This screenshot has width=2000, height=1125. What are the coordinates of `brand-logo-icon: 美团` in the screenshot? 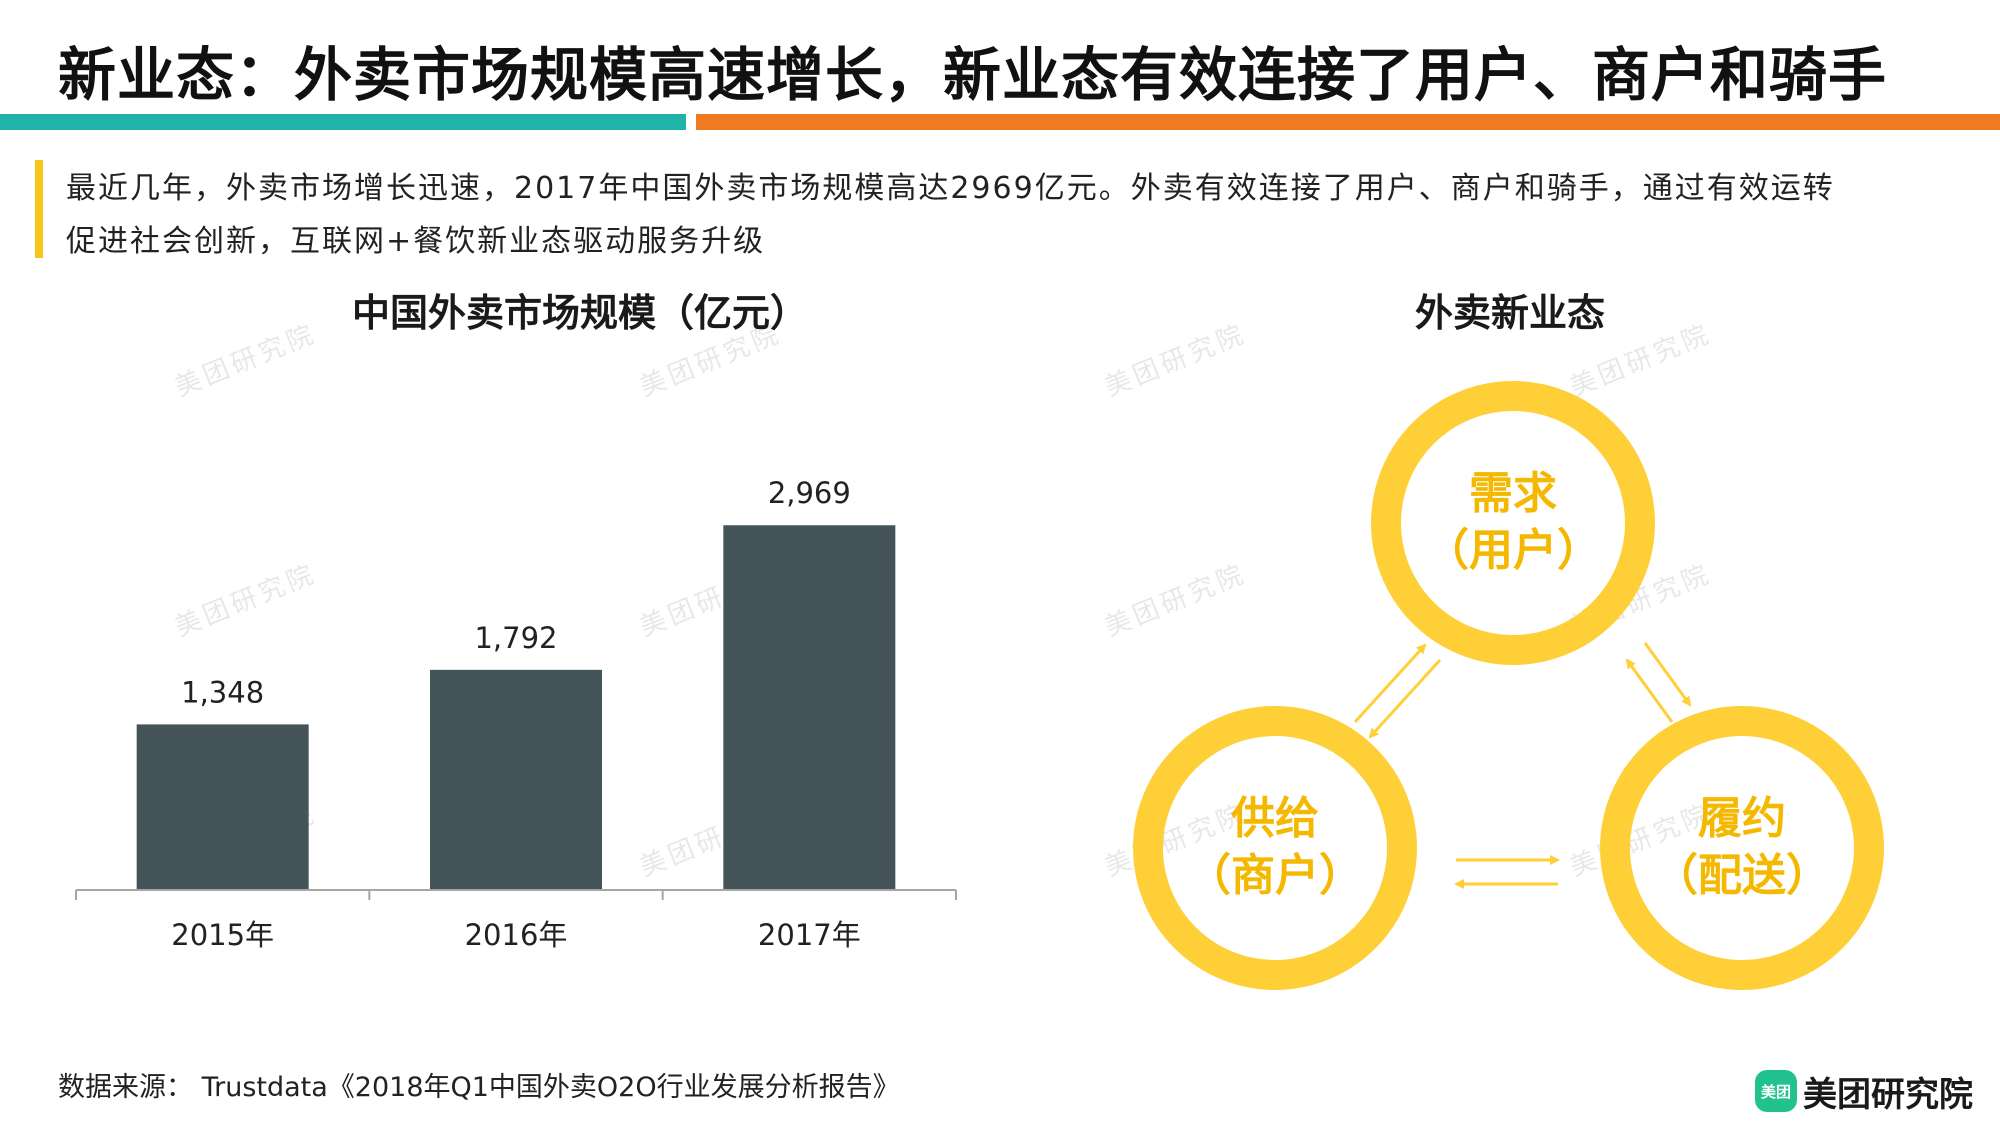 It's located at (1776, 1091).